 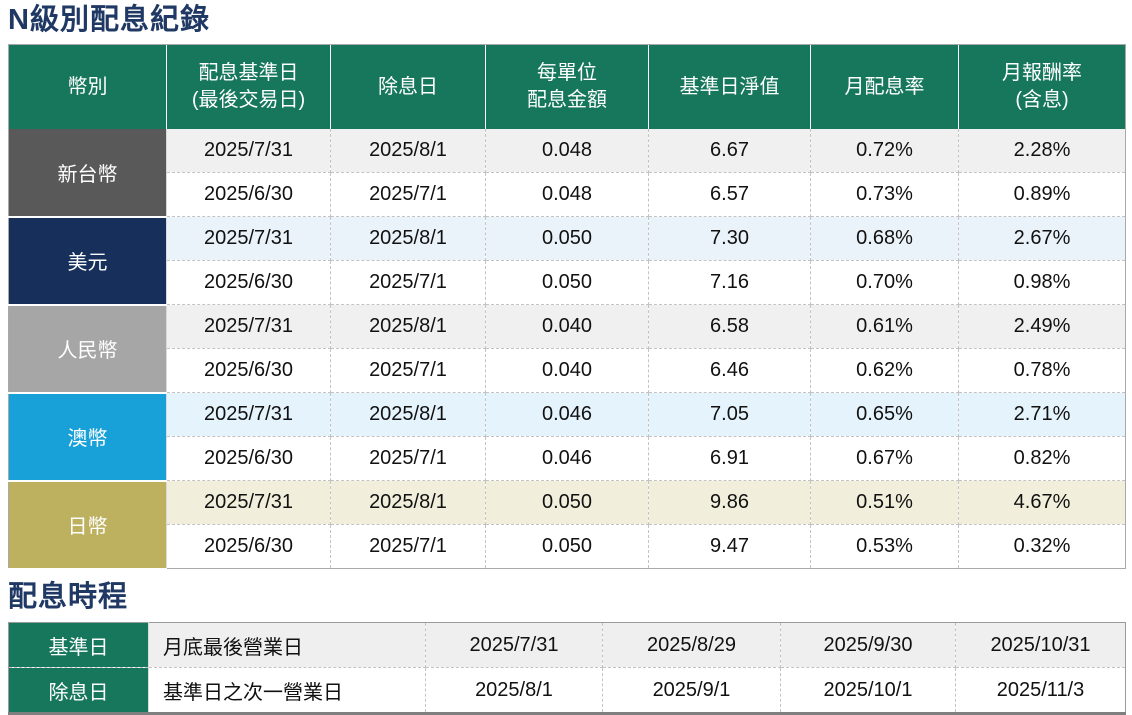 What do you see at coordinates (87, 525) in the screenshot?
I see `currency-cell-jpy: 日幣` at bounding box center [87, 525].